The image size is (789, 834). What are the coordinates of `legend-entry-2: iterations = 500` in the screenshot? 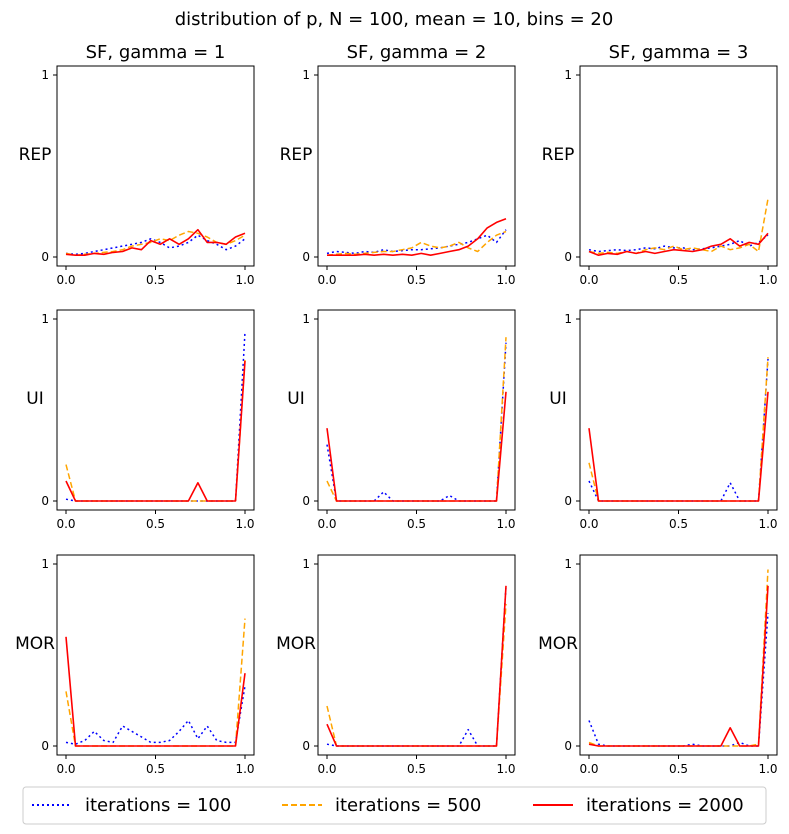 It's located at (381, 805).